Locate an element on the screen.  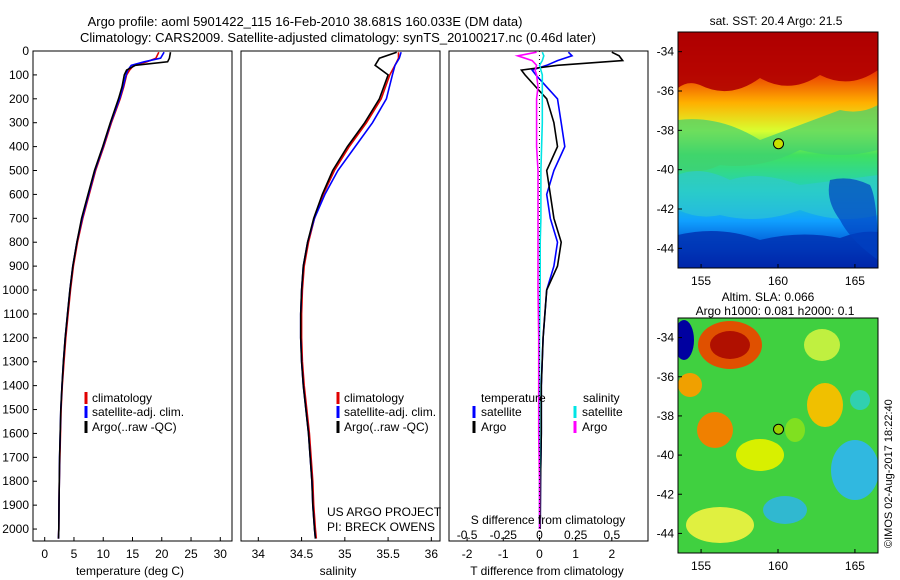
legend-header-temperature: temperature is located at coordinates (513, 398).